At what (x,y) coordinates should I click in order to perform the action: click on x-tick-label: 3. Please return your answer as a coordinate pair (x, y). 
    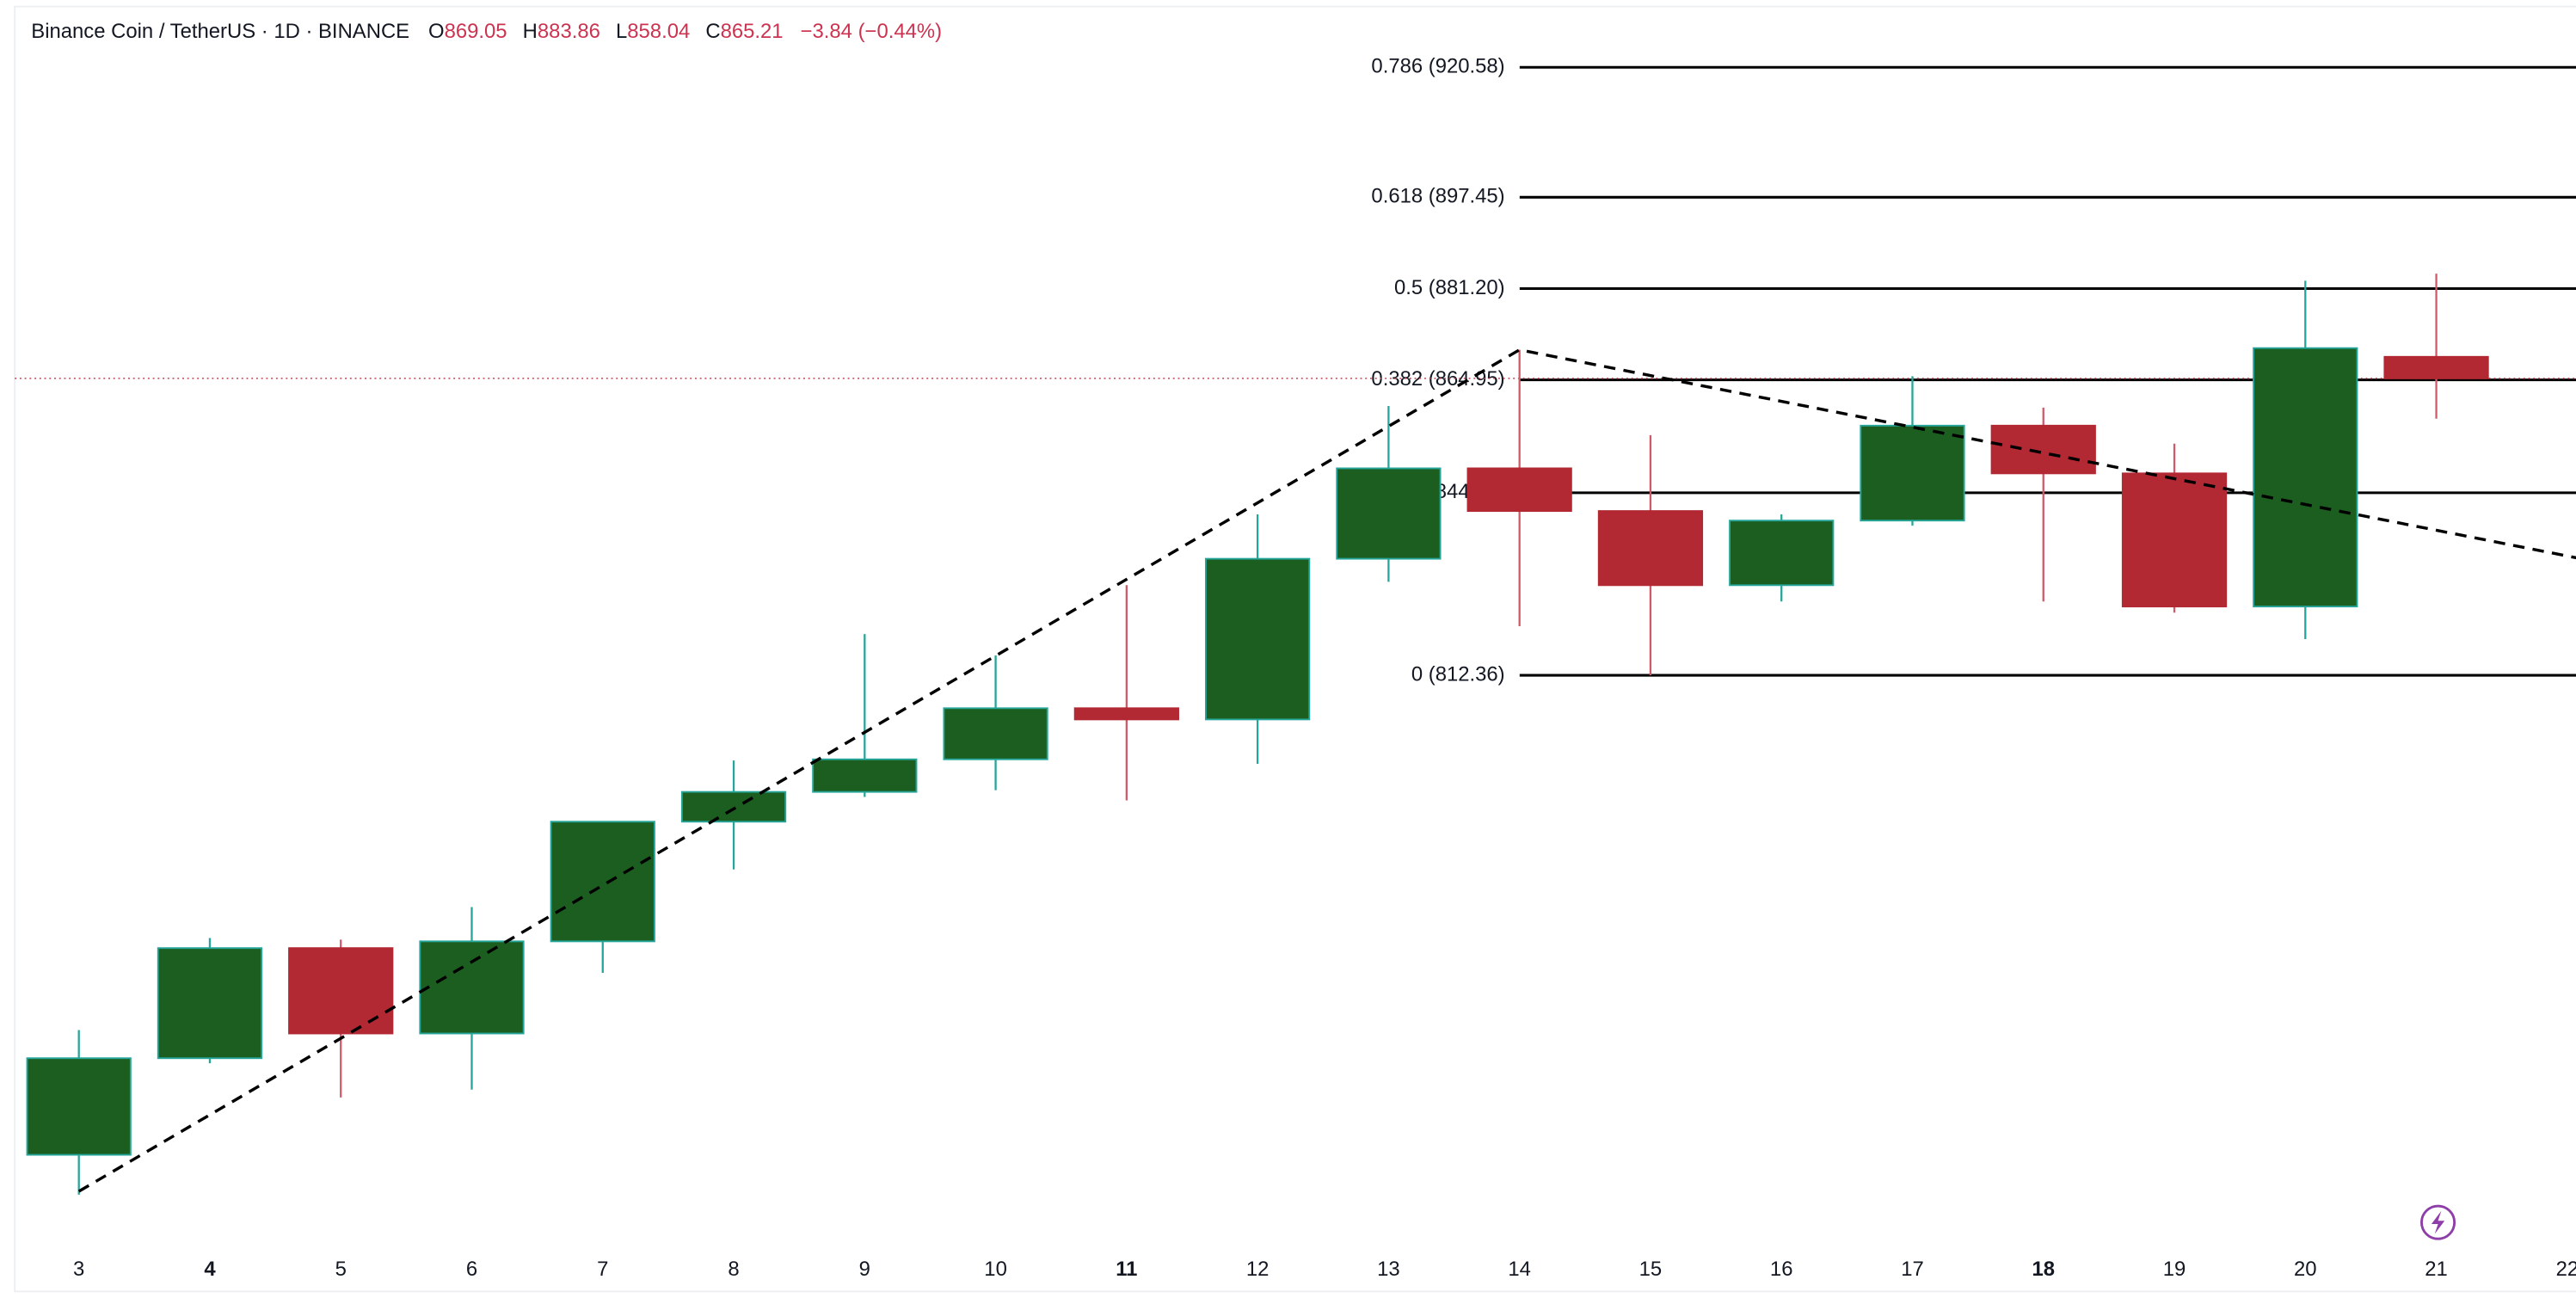
    Looking at the image, I should click on (78, 1269).